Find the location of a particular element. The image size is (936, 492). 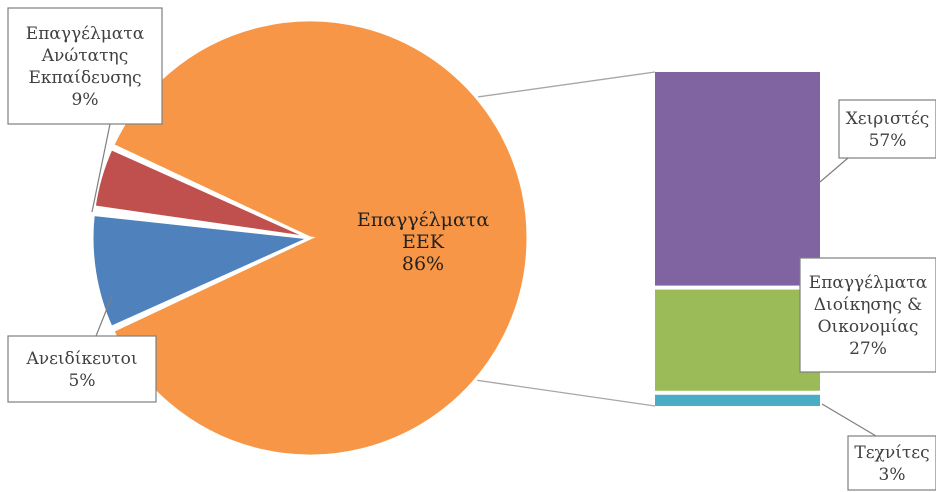

pie-label-3-leader is located at coordinates (104, 316).